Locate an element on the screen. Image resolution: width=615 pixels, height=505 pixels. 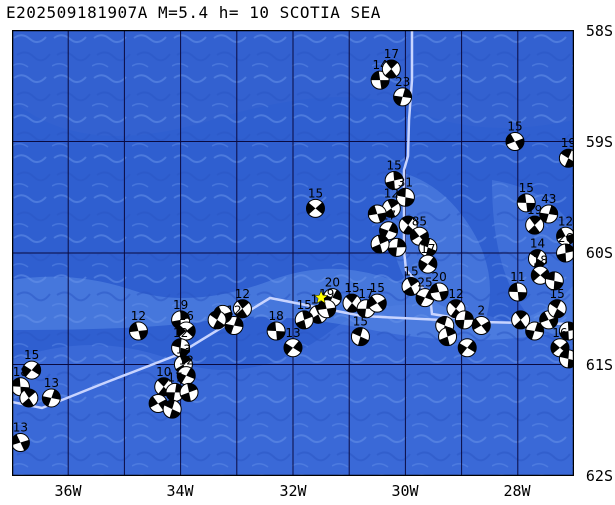
lat-label-60s: 60S is located at coordinates (599, 253).